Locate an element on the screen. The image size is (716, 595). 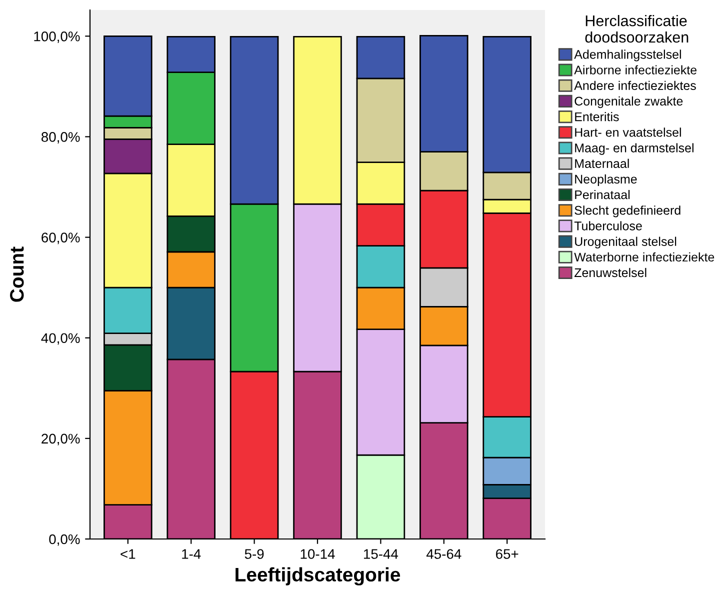
legend-label: Neoplasme is located at coordinates (606, 180).